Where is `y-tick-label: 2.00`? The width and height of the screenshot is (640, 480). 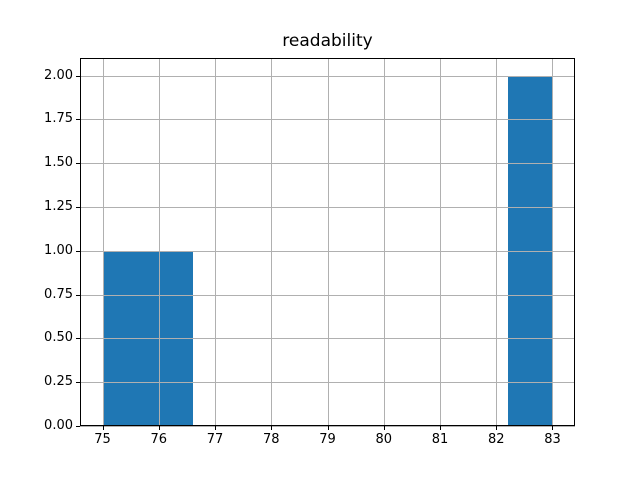 y-tick-label: 2.00 is located at coordinates (58, 75).